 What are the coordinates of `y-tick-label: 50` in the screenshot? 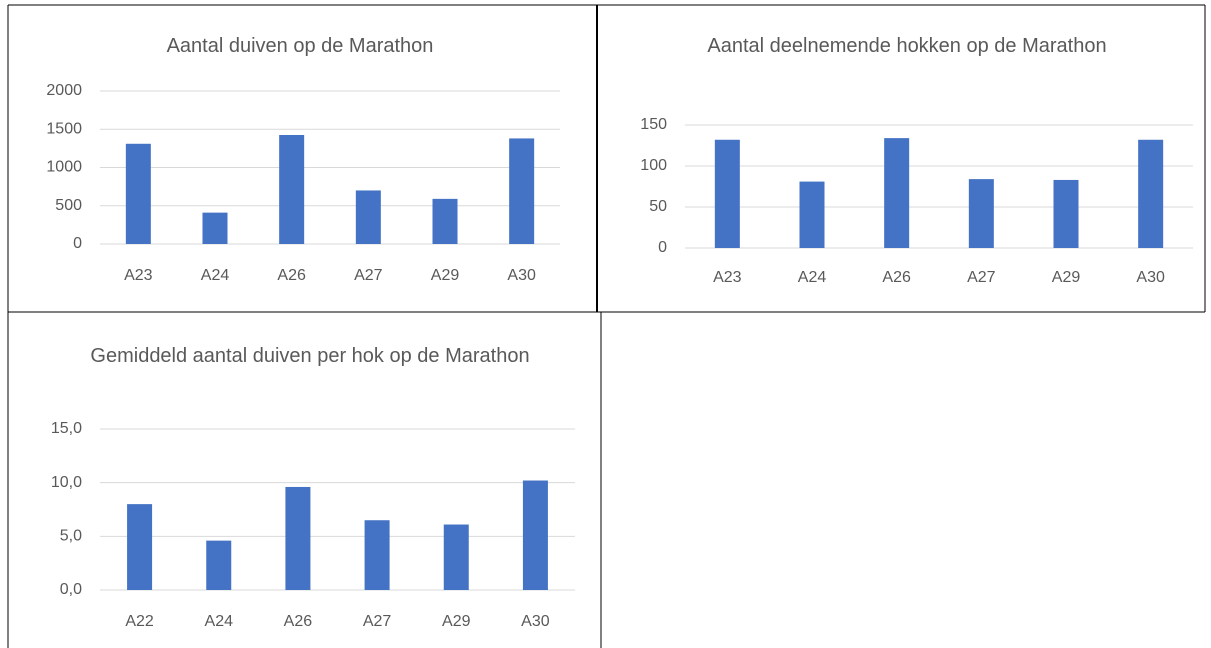 It's located at (658, 206).